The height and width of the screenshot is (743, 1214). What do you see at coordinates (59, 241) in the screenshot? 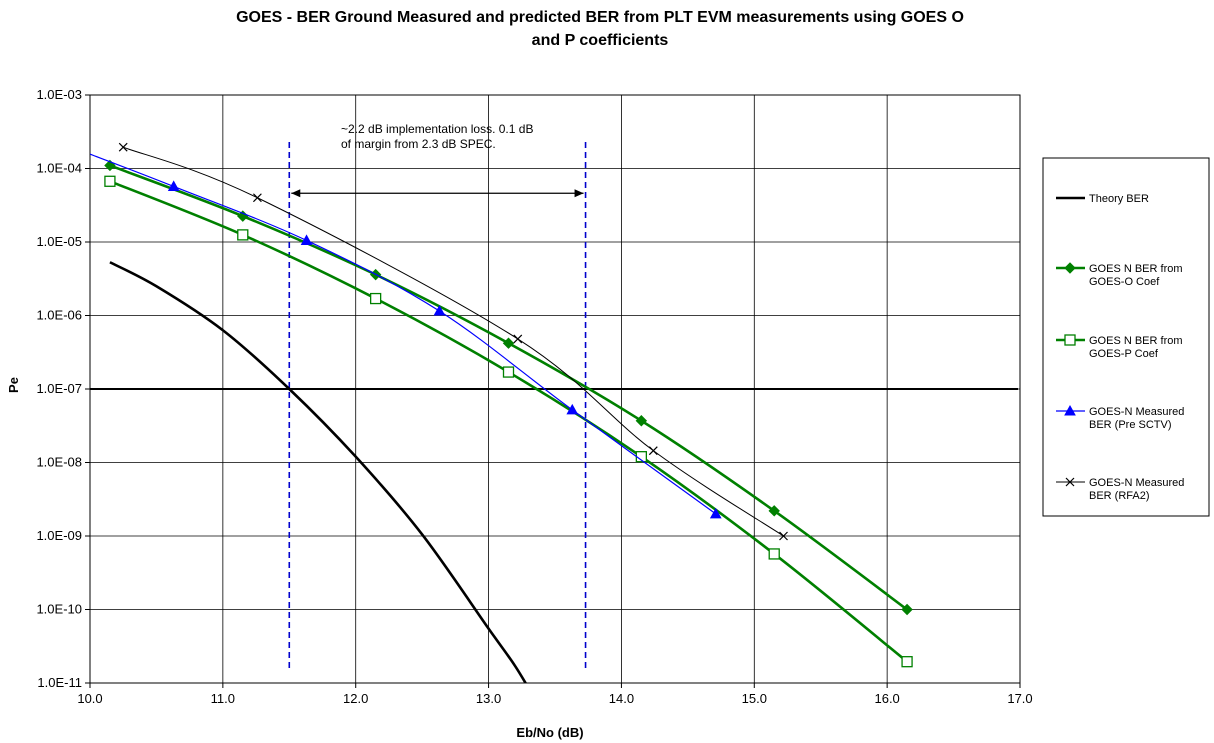
I see `y-tick-label: 1.0E-05` at bounding box center [59, 241].